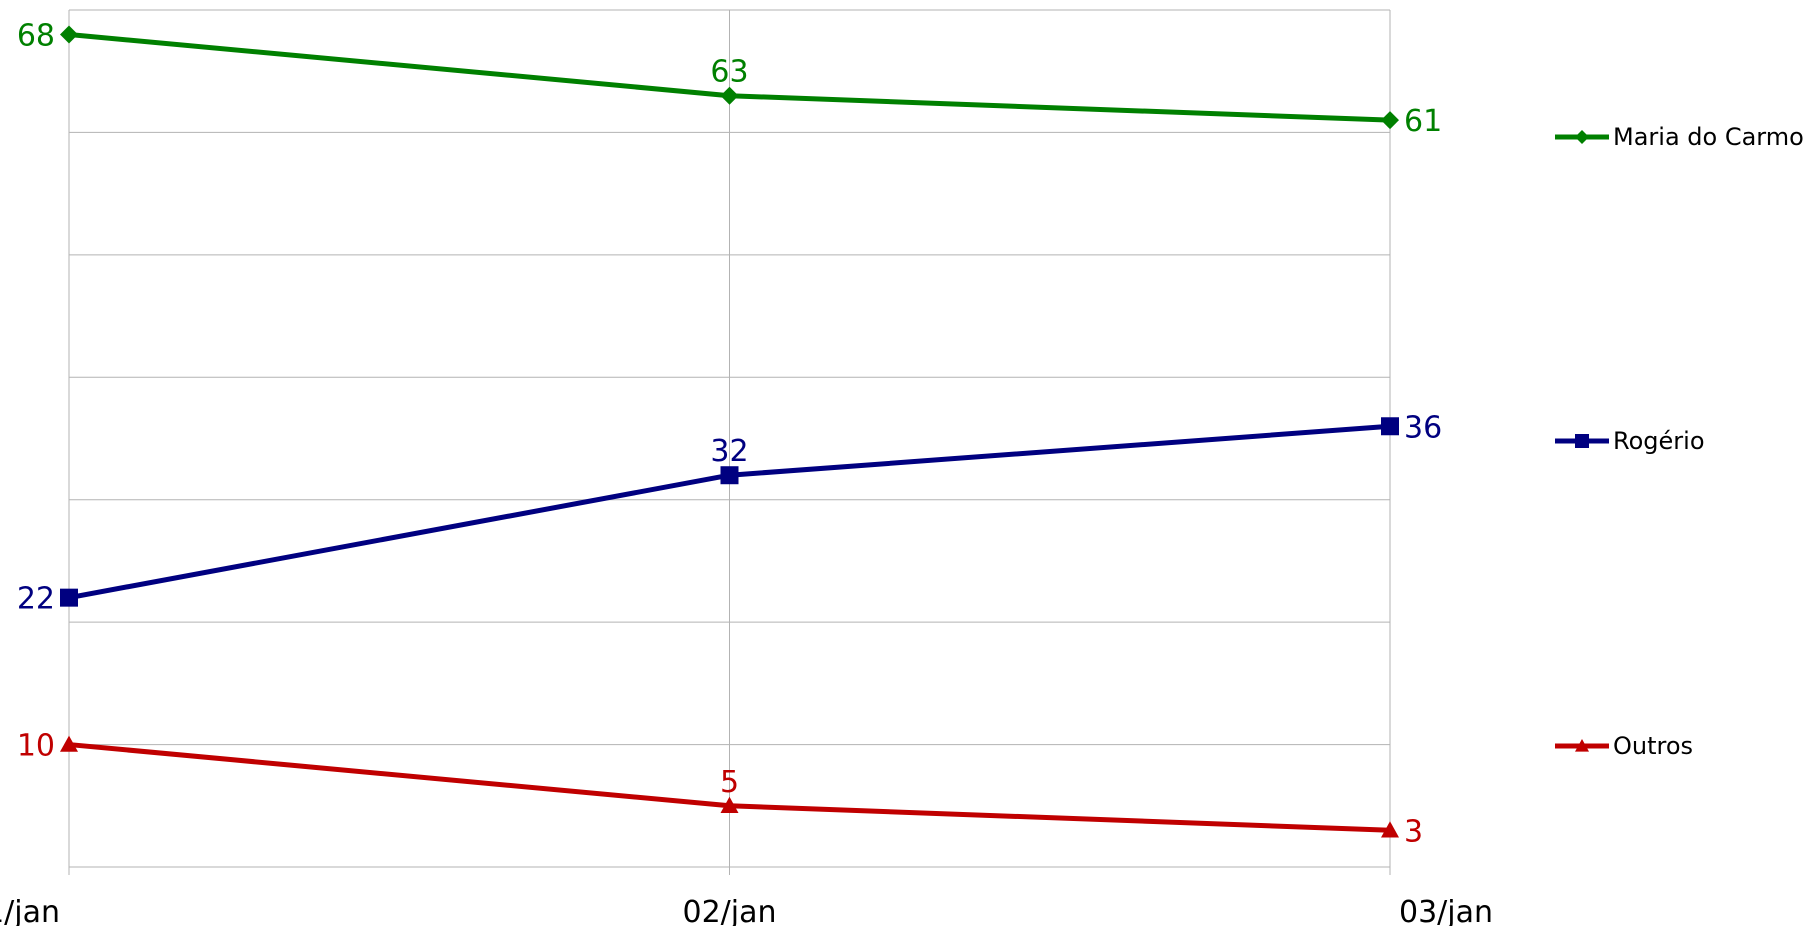 Image resolution: width=1816 pixels, height=926 pixels. What do you see at coordinates (1413, 831) in the screenshot?
I see `data-label: 3` at bounding box center [1413, 831].